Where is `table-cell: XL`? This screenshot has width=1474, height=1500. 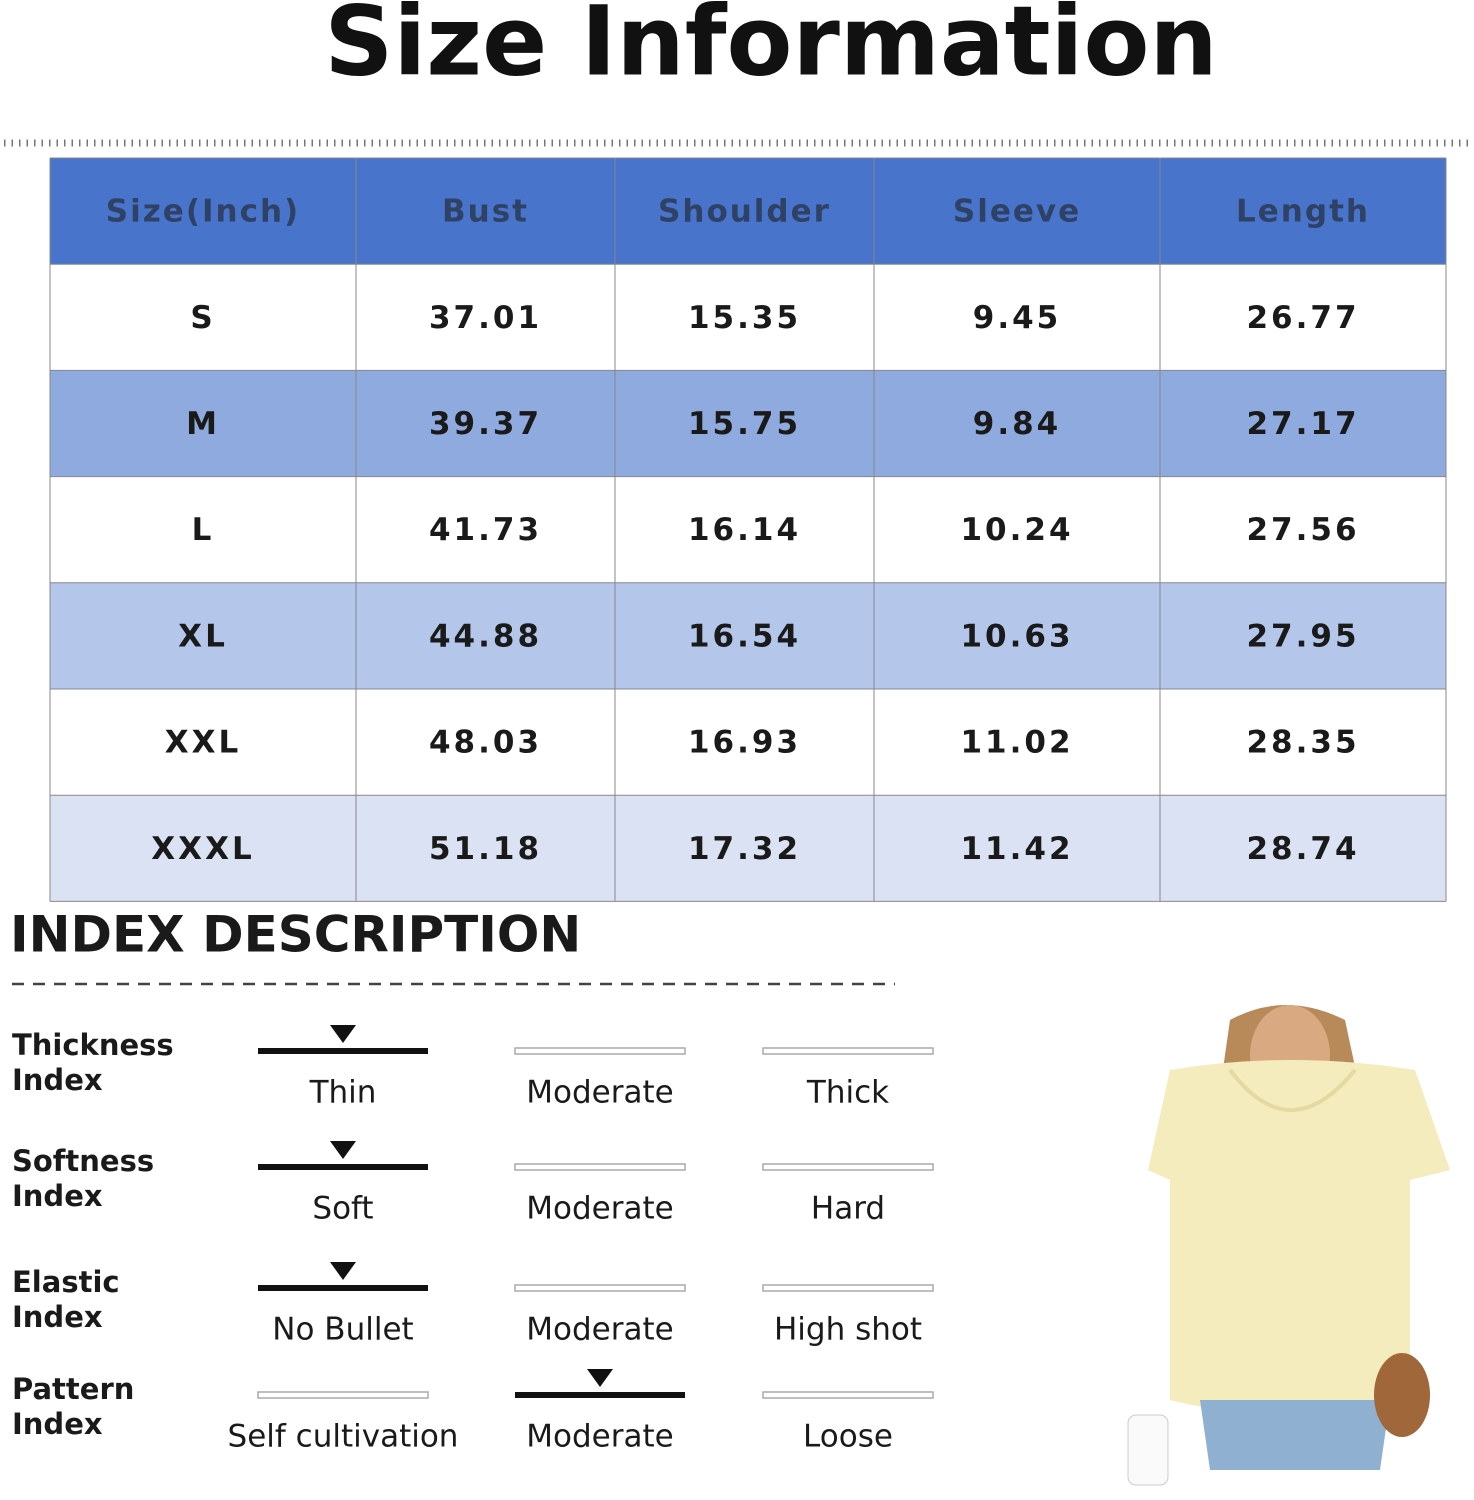
table-cell: XL is located at coordinates (203, 636).